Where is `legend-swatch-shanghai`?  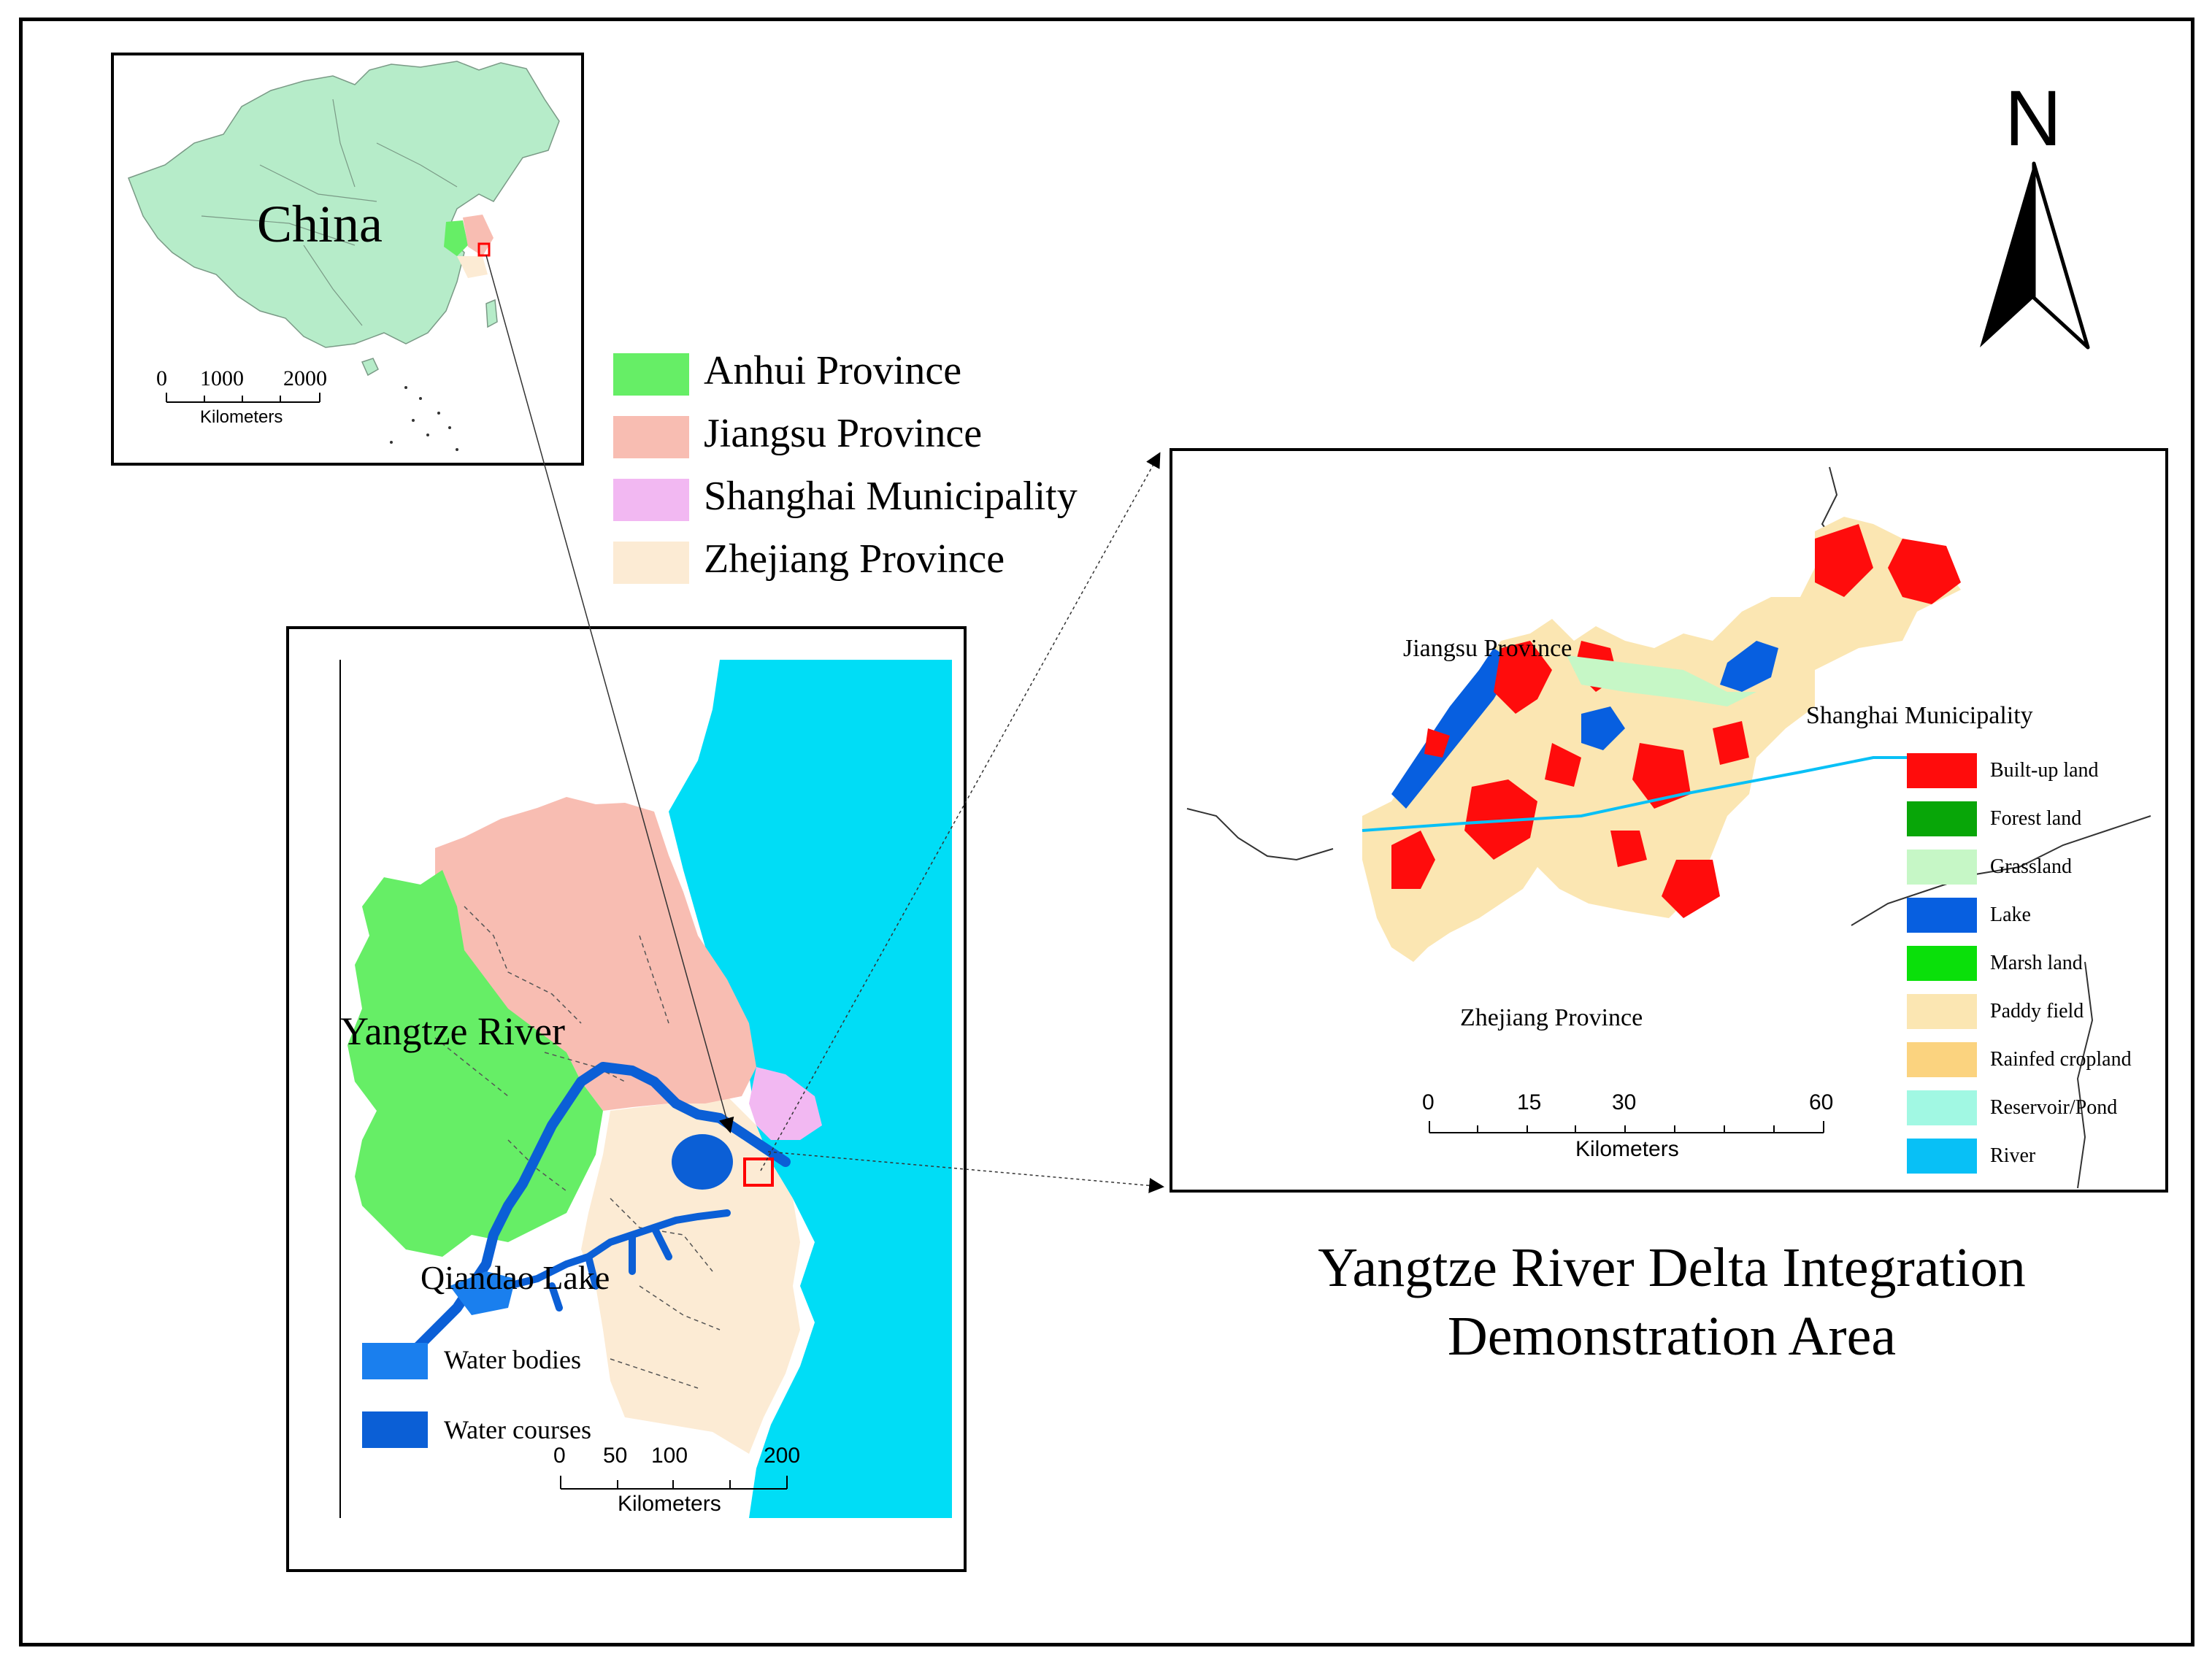
legend-swatch-shanghai is located at coordinates (651, 500).